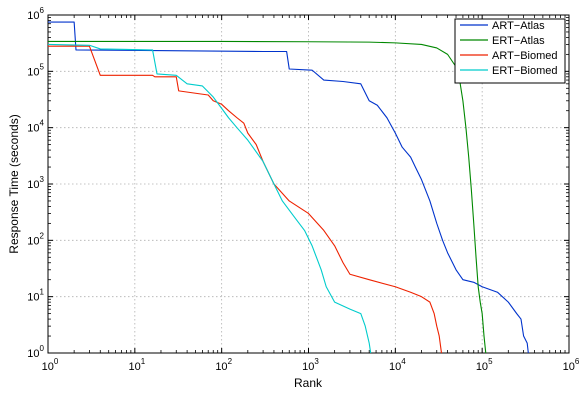  What do you see at coordinates (35, 183) in the screenshot?
I see `y-tick-label: 10³` at bounding box center [35, 183].